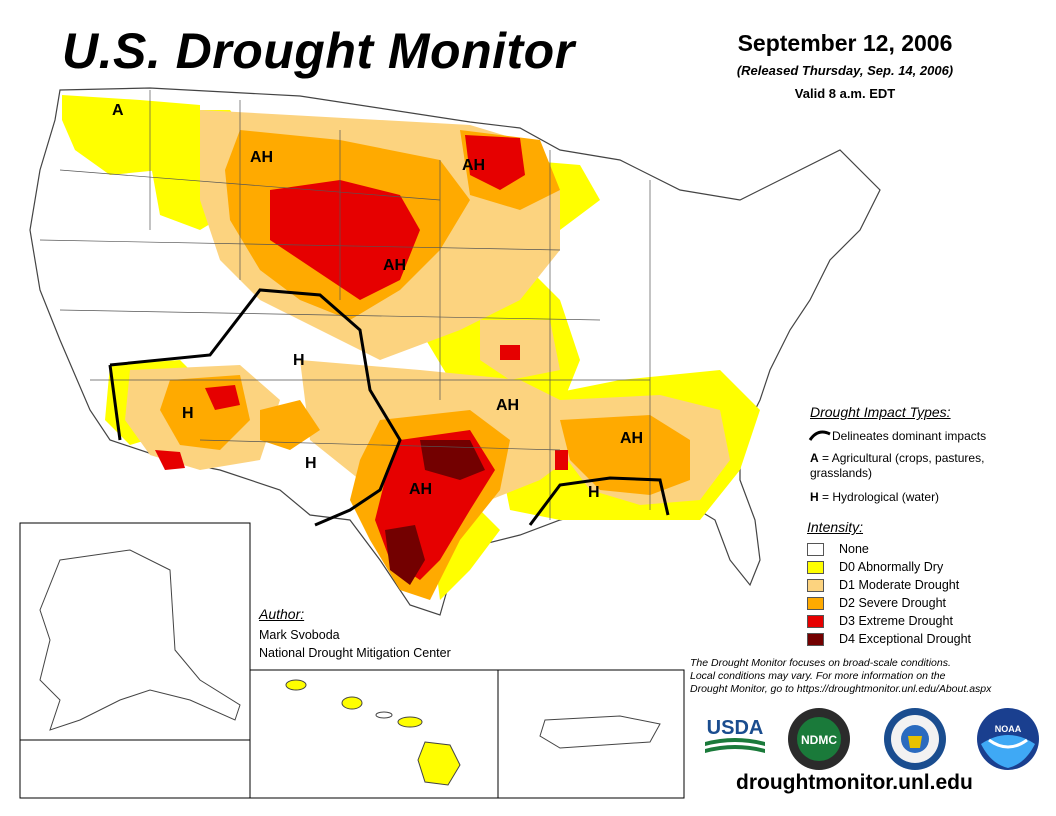 The width and height of the screenshot is (1056, 816). I want to click on puerto-rico-shape, so click(600, 732).